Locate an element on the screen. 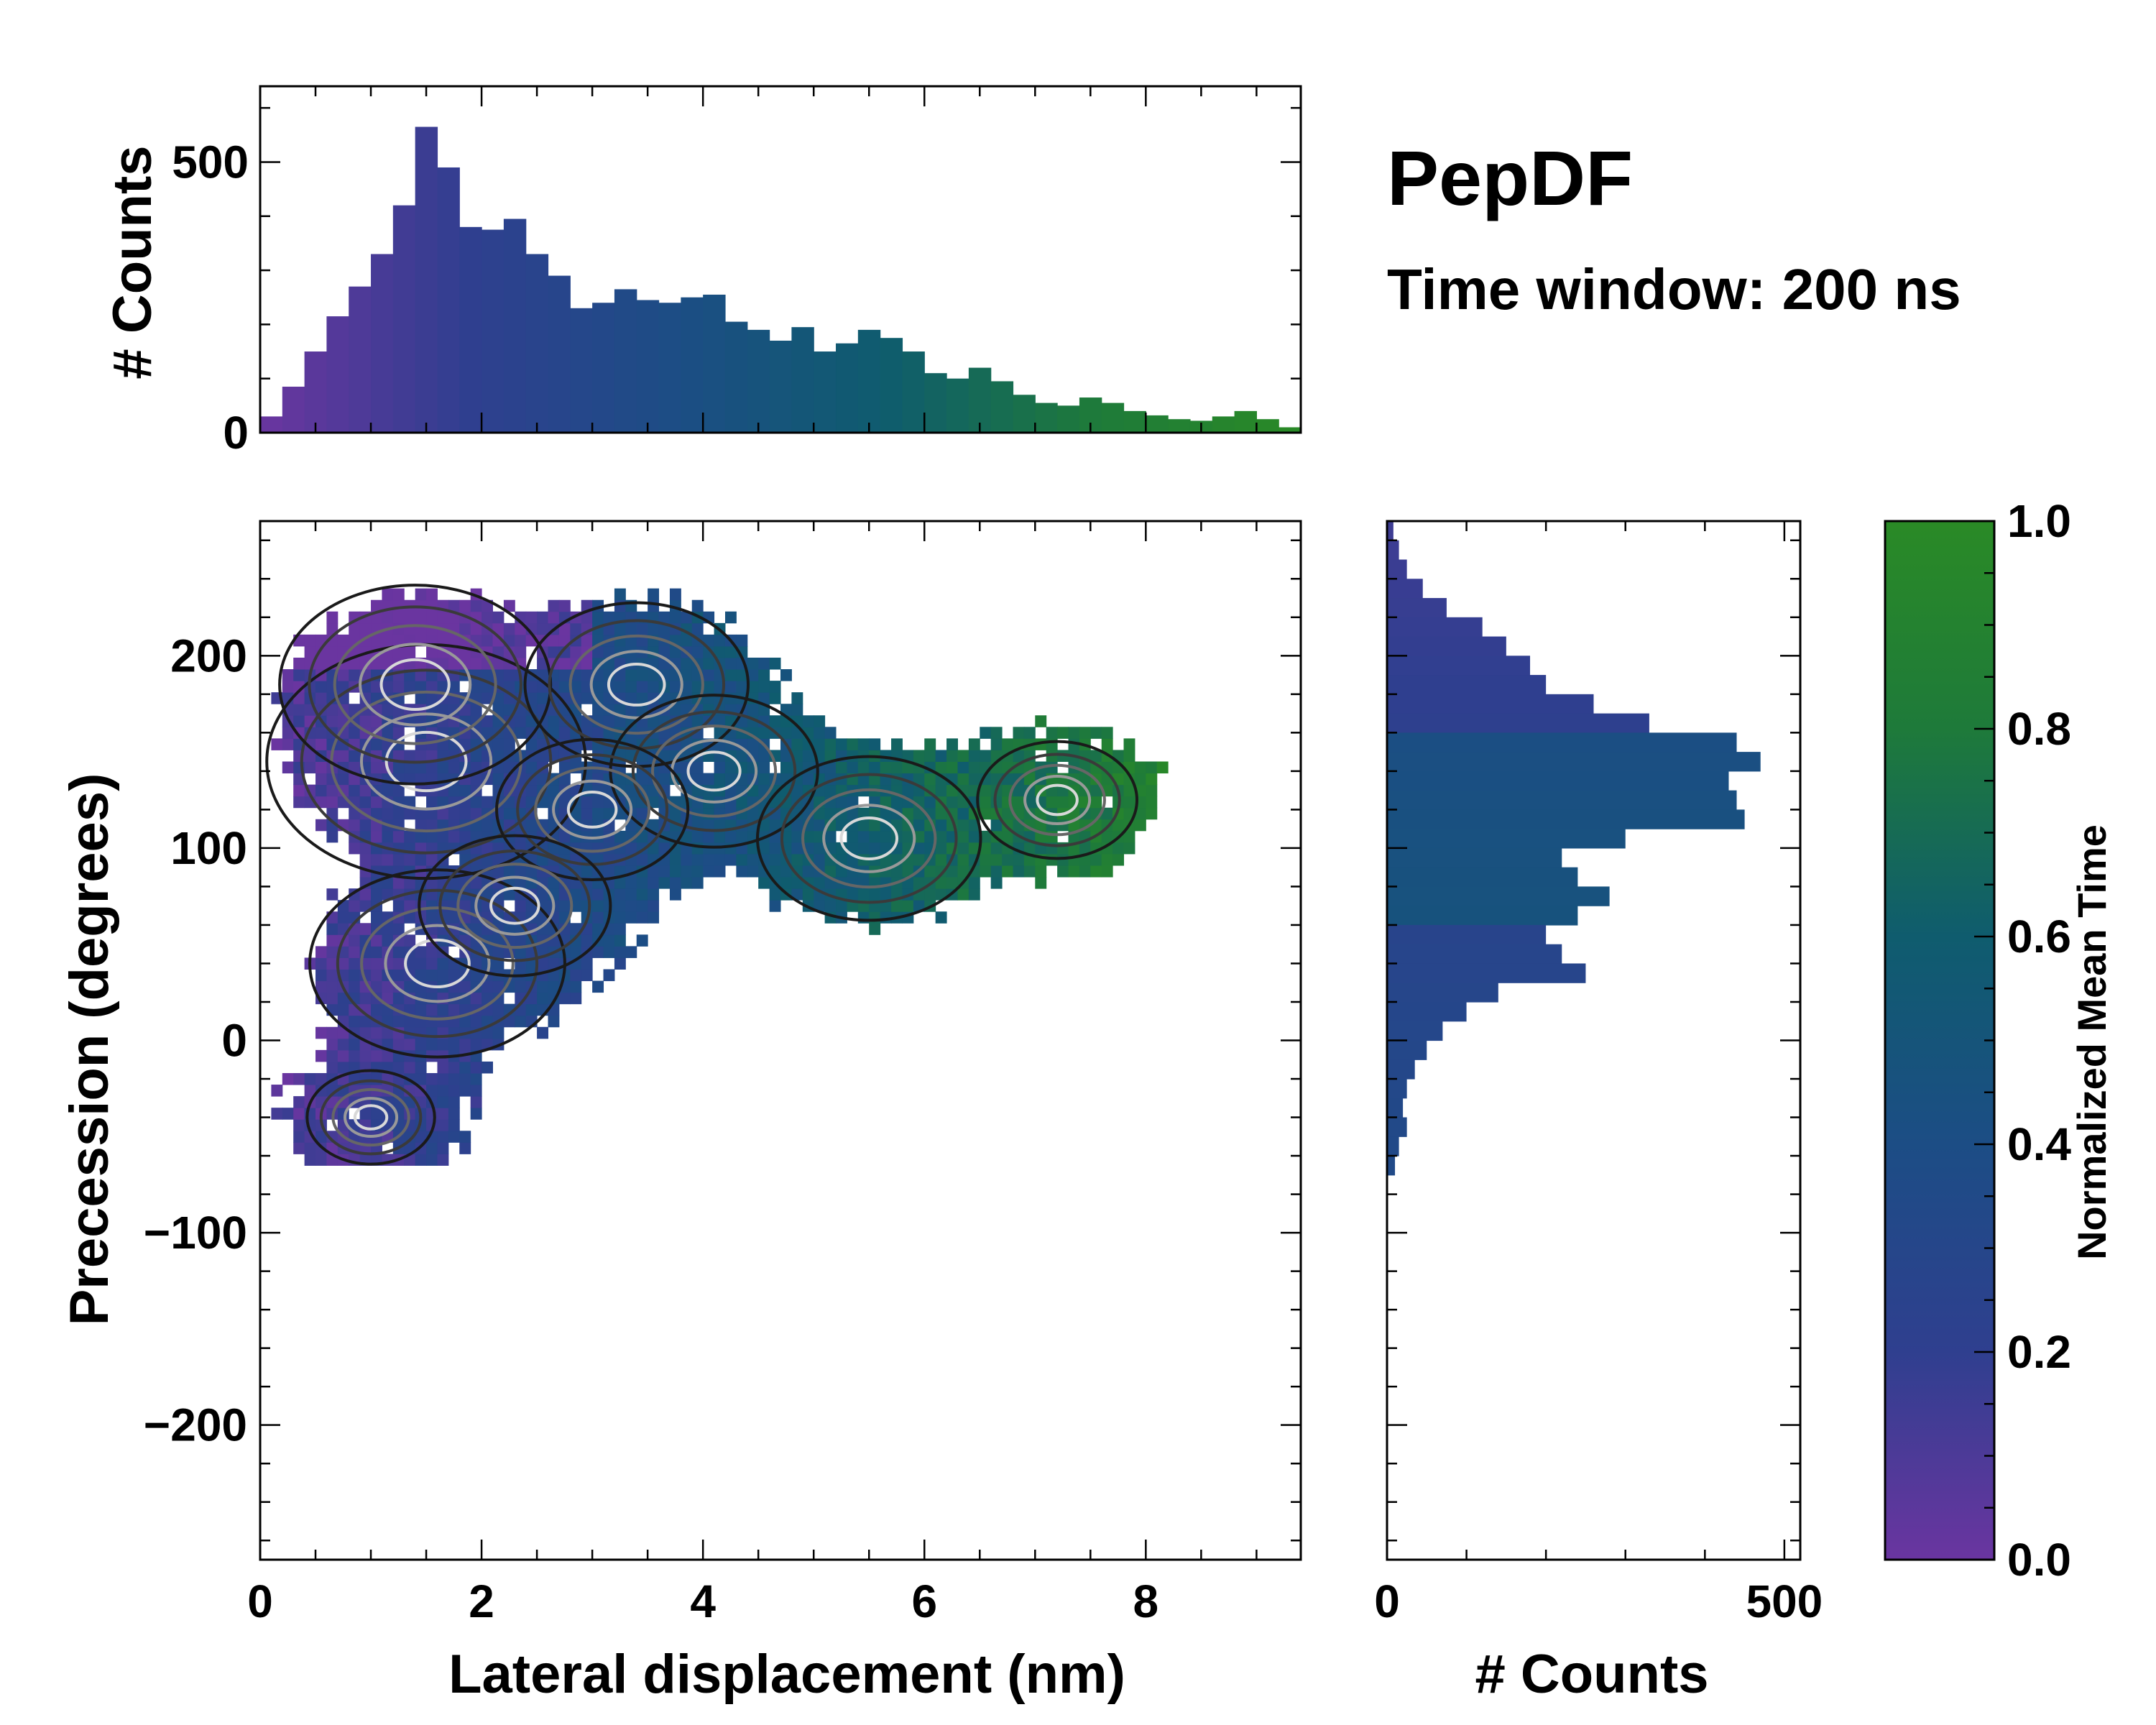  chart-title: PepDF is located at coordinates (1510, 177).